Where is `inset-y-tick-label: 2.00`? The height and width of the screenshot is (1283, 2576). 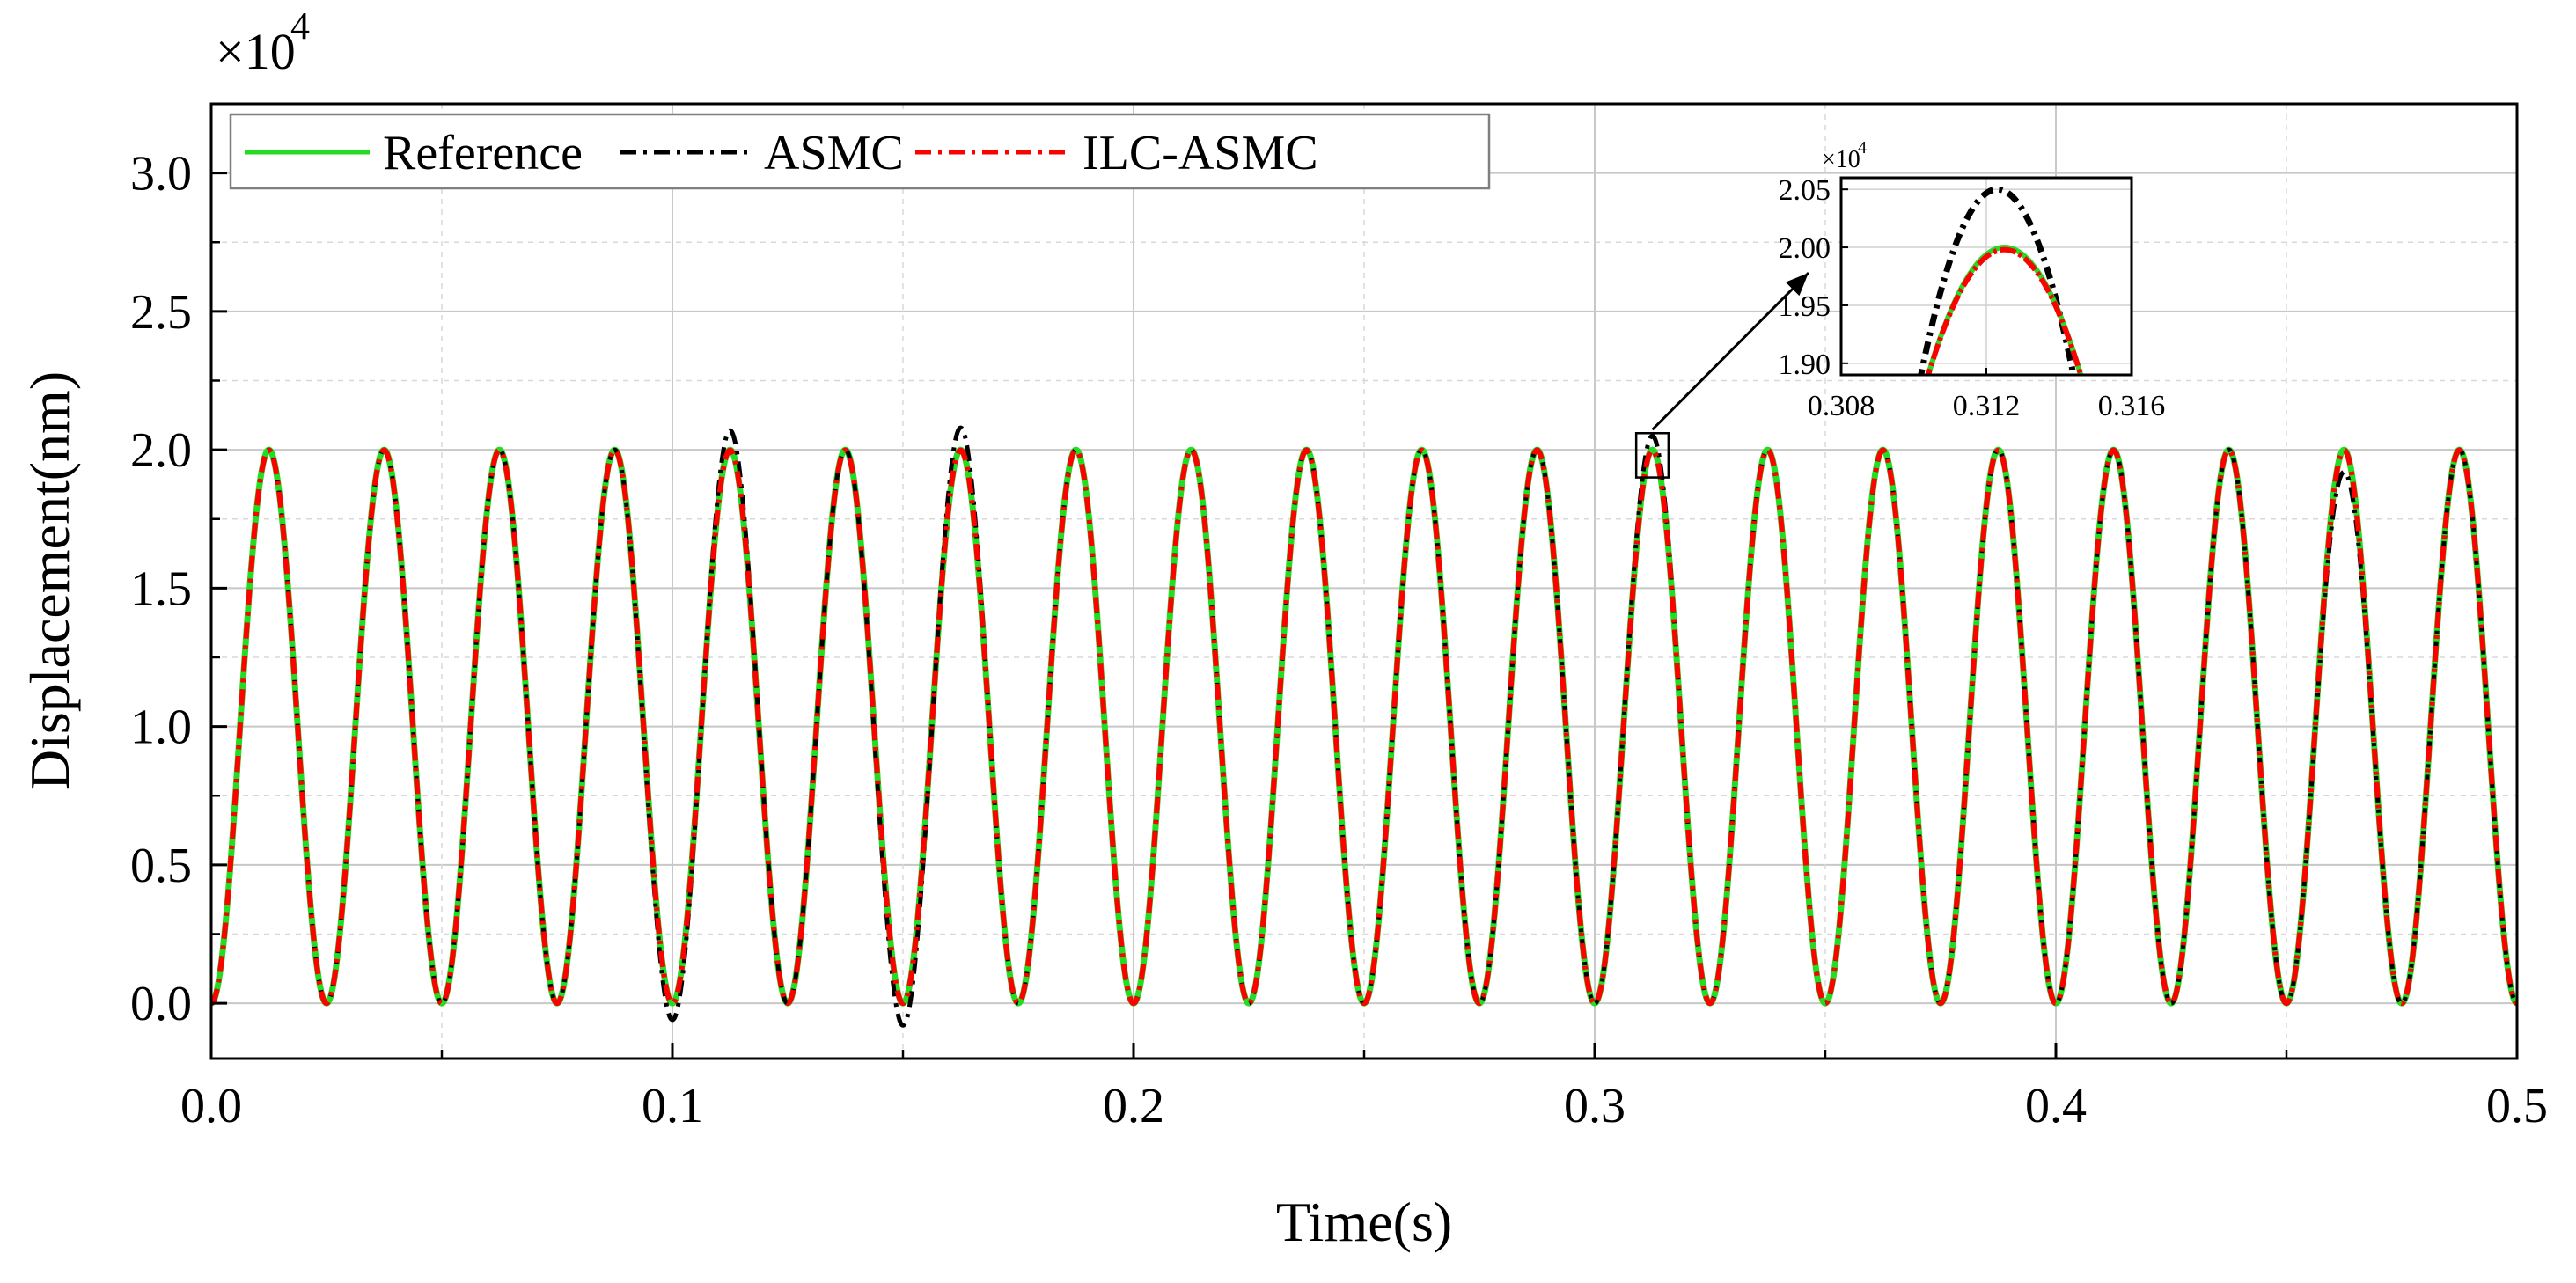 inset-y-tick-label: 2.00 is located at coordinates (1805, 248).